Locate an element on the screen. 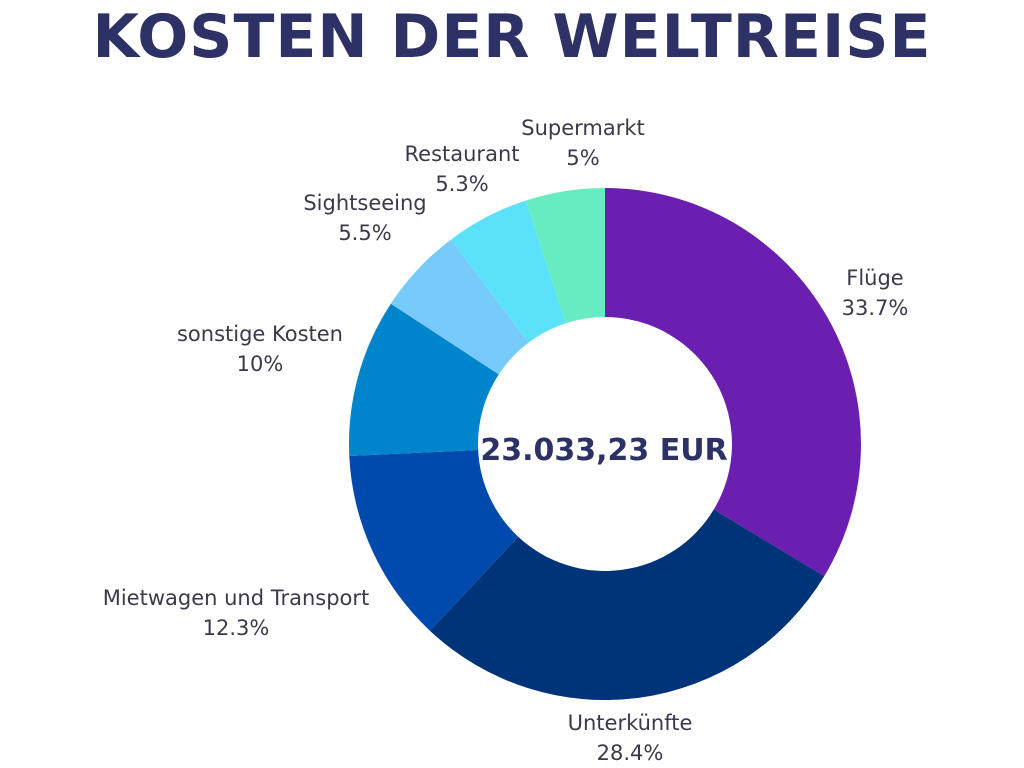  slice-restaurant is located at coordinates (508, 271).